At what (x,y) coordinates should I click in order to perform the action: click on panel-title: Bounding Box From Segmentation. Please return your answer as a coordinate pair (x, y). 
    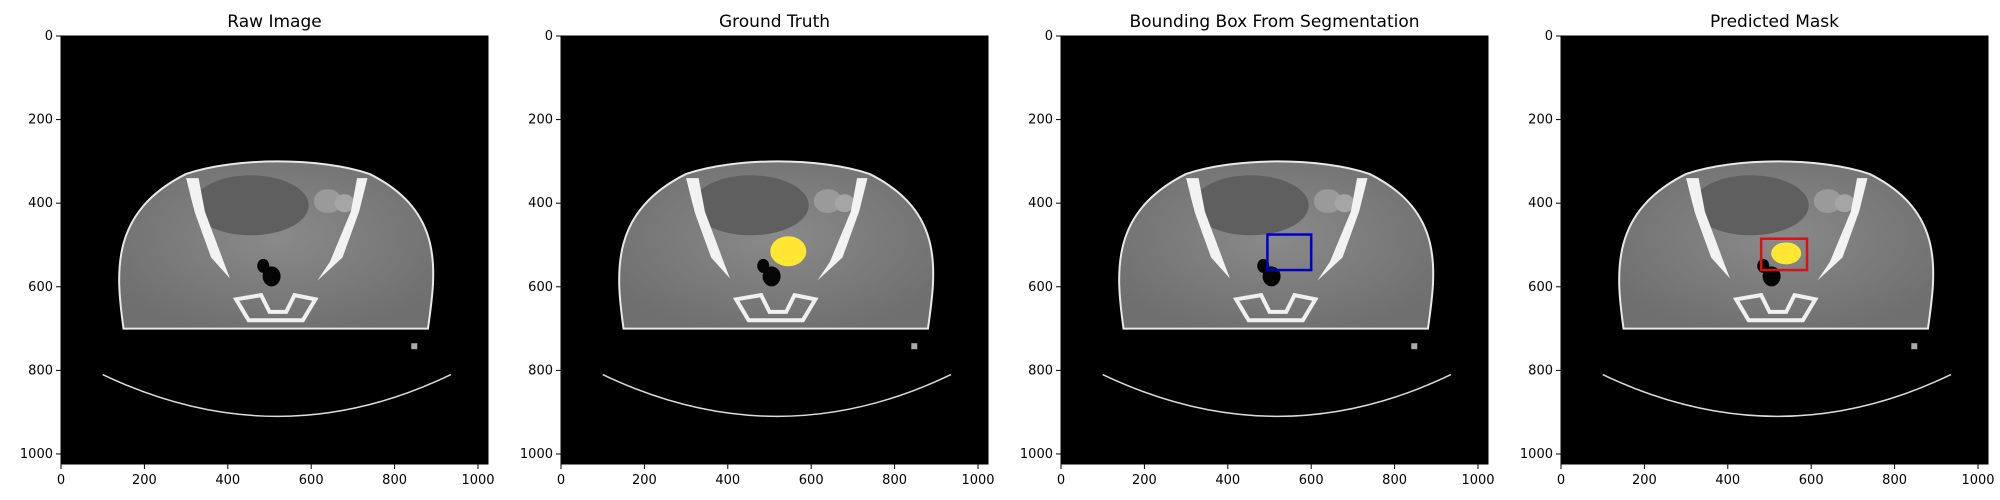
    Looking at the image, I should click on (1274, 22).